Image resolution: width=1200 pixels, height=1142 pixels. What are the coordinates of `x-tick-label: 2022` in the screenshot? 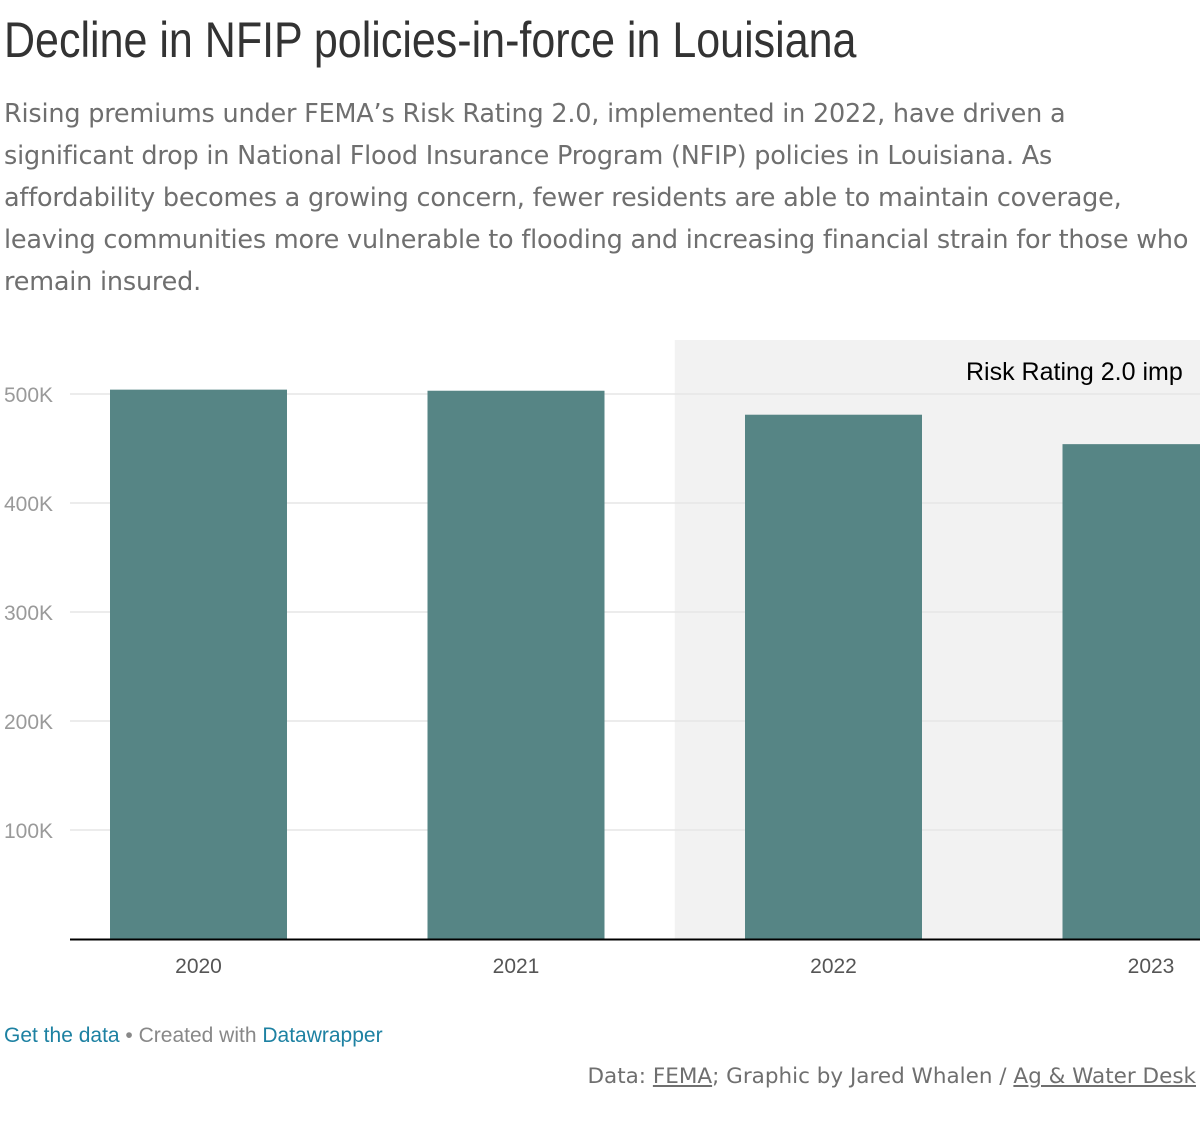 It's located at (833, 966).